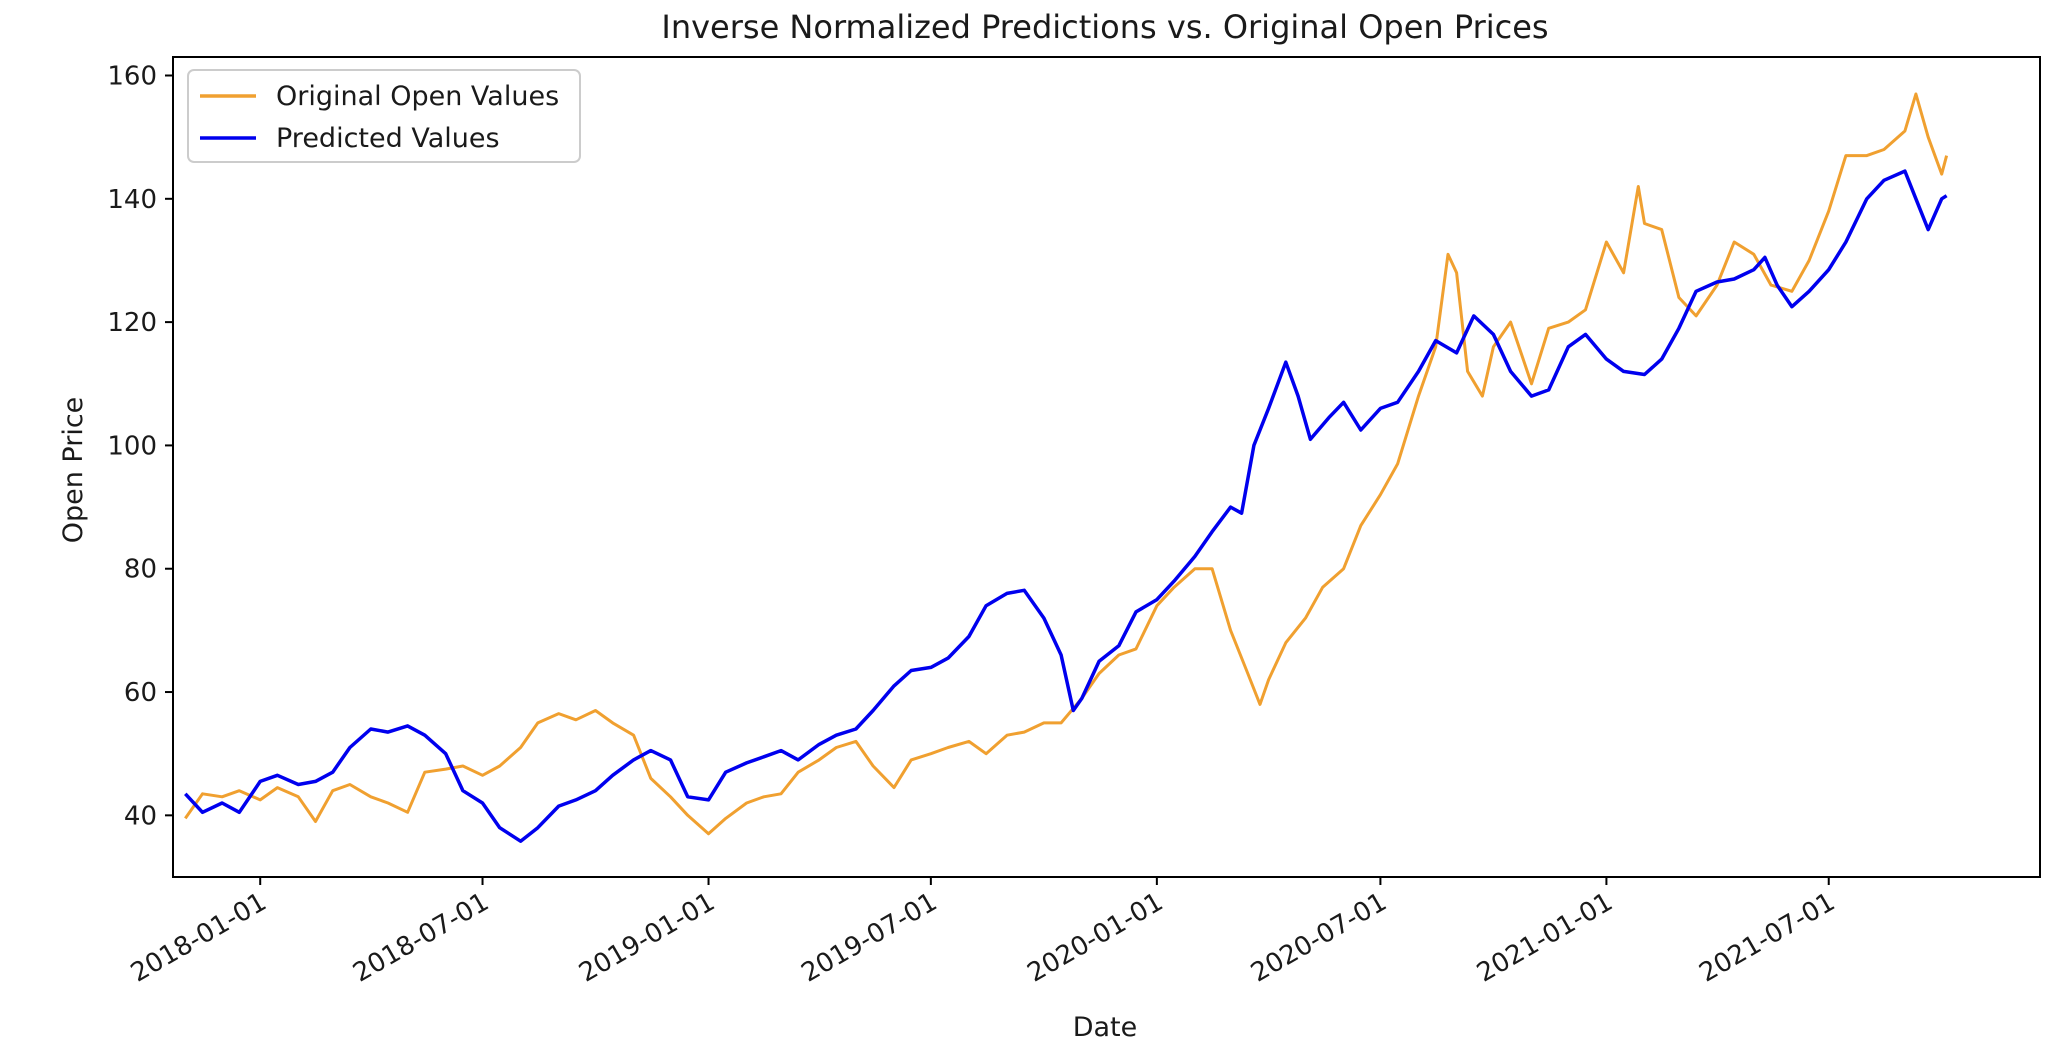  I want to click on y-axis-label: Open Price, so click(73, 470).